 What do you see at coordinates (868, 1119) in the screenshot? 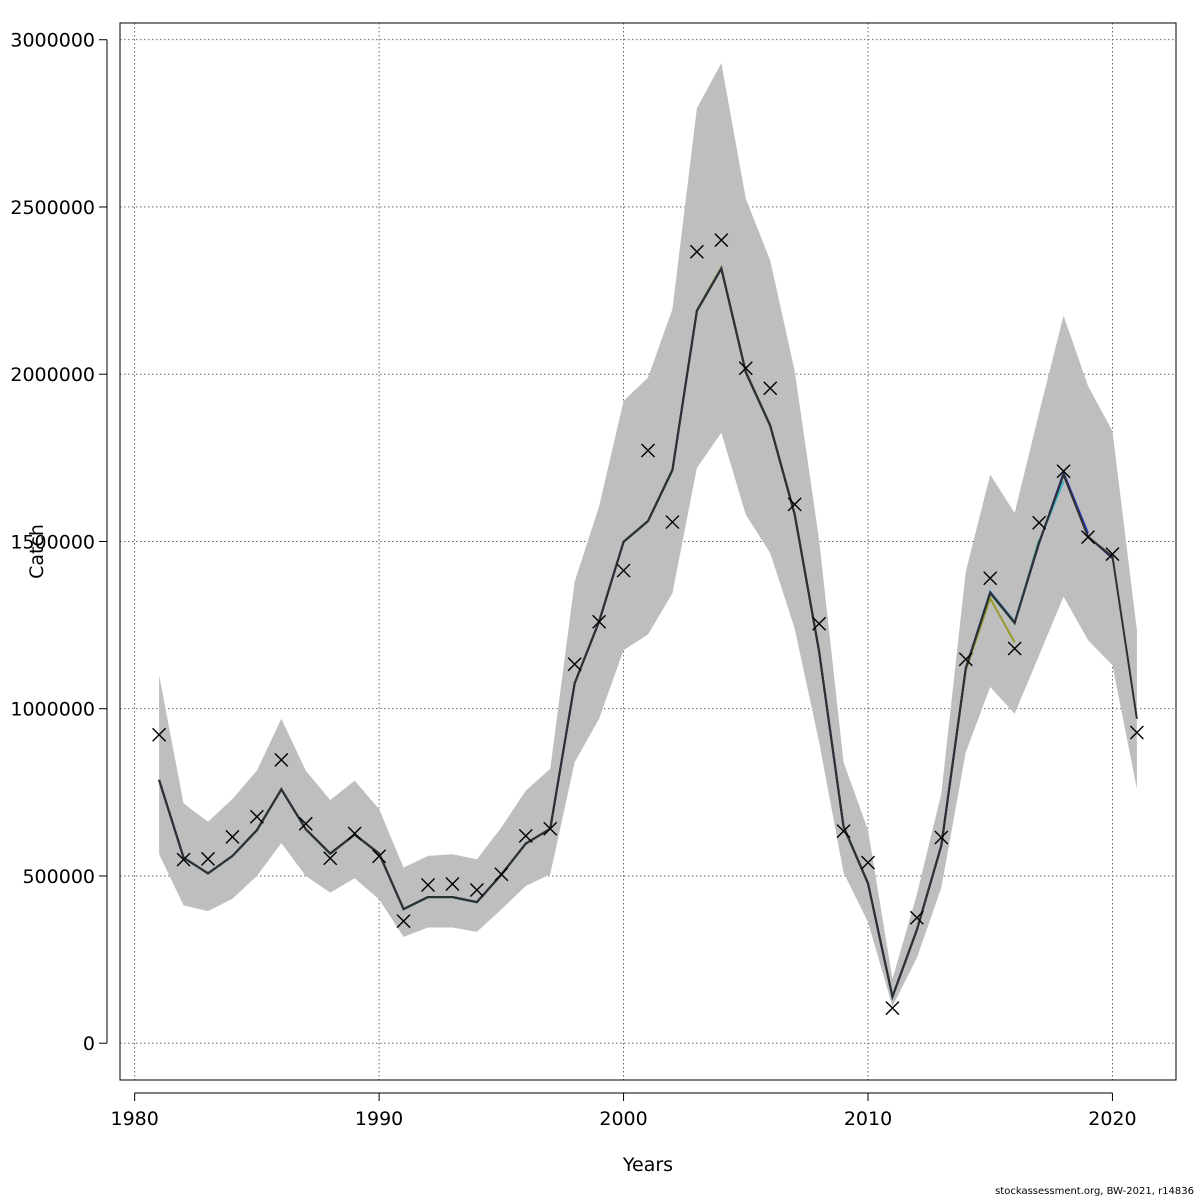
I see `x-tick-label: 2010` at bounding box center [868, 1119].